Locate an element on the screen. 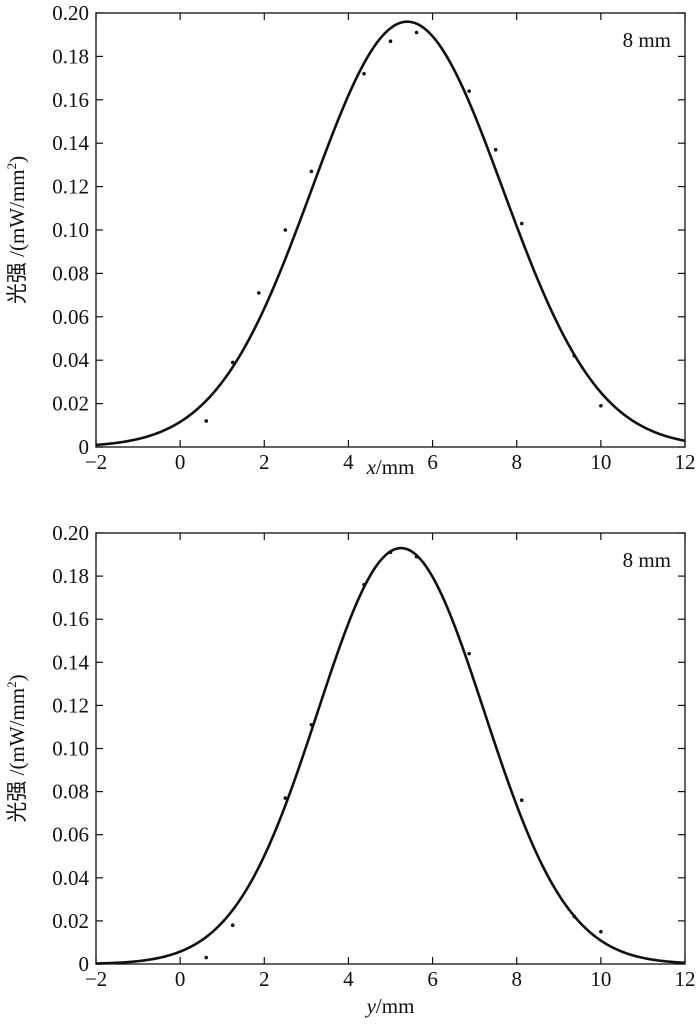 The width and height of the screenshot is (700, 1025). x-axis-label: x/mm is located at coordinates (390, 467).